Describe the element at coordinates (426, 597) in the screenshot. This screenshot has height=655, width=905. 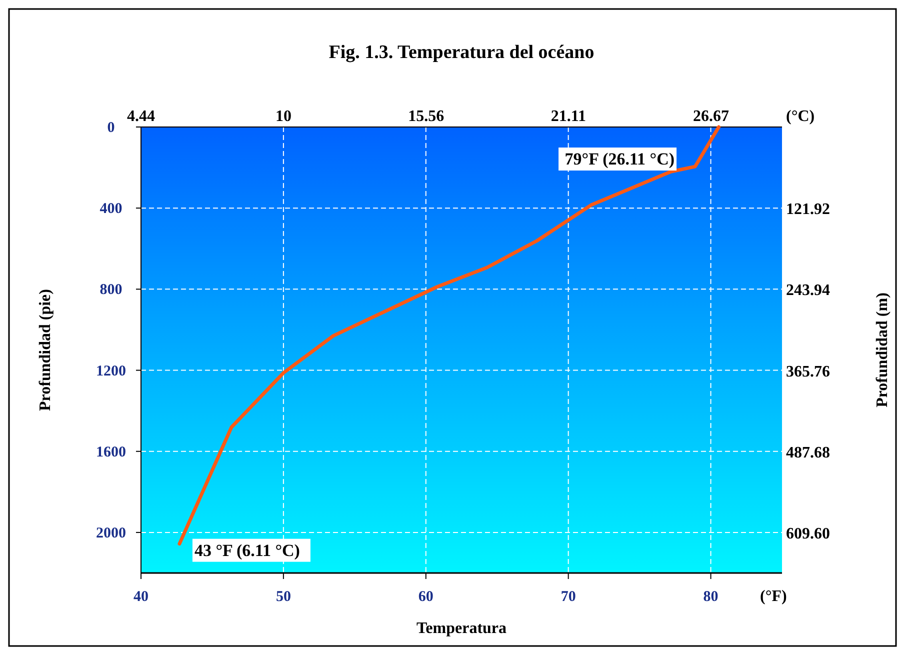
I see `x-tick-label: 60` at that location.